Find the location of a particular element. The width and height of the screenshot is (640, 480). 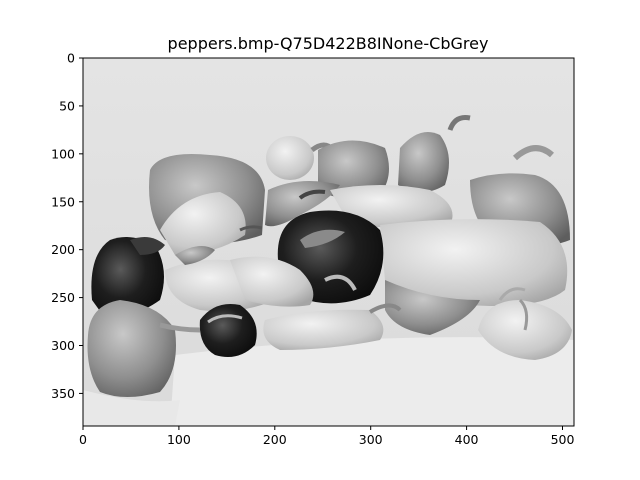

y-tick-label: 150 is located at coordinates (63, 201).